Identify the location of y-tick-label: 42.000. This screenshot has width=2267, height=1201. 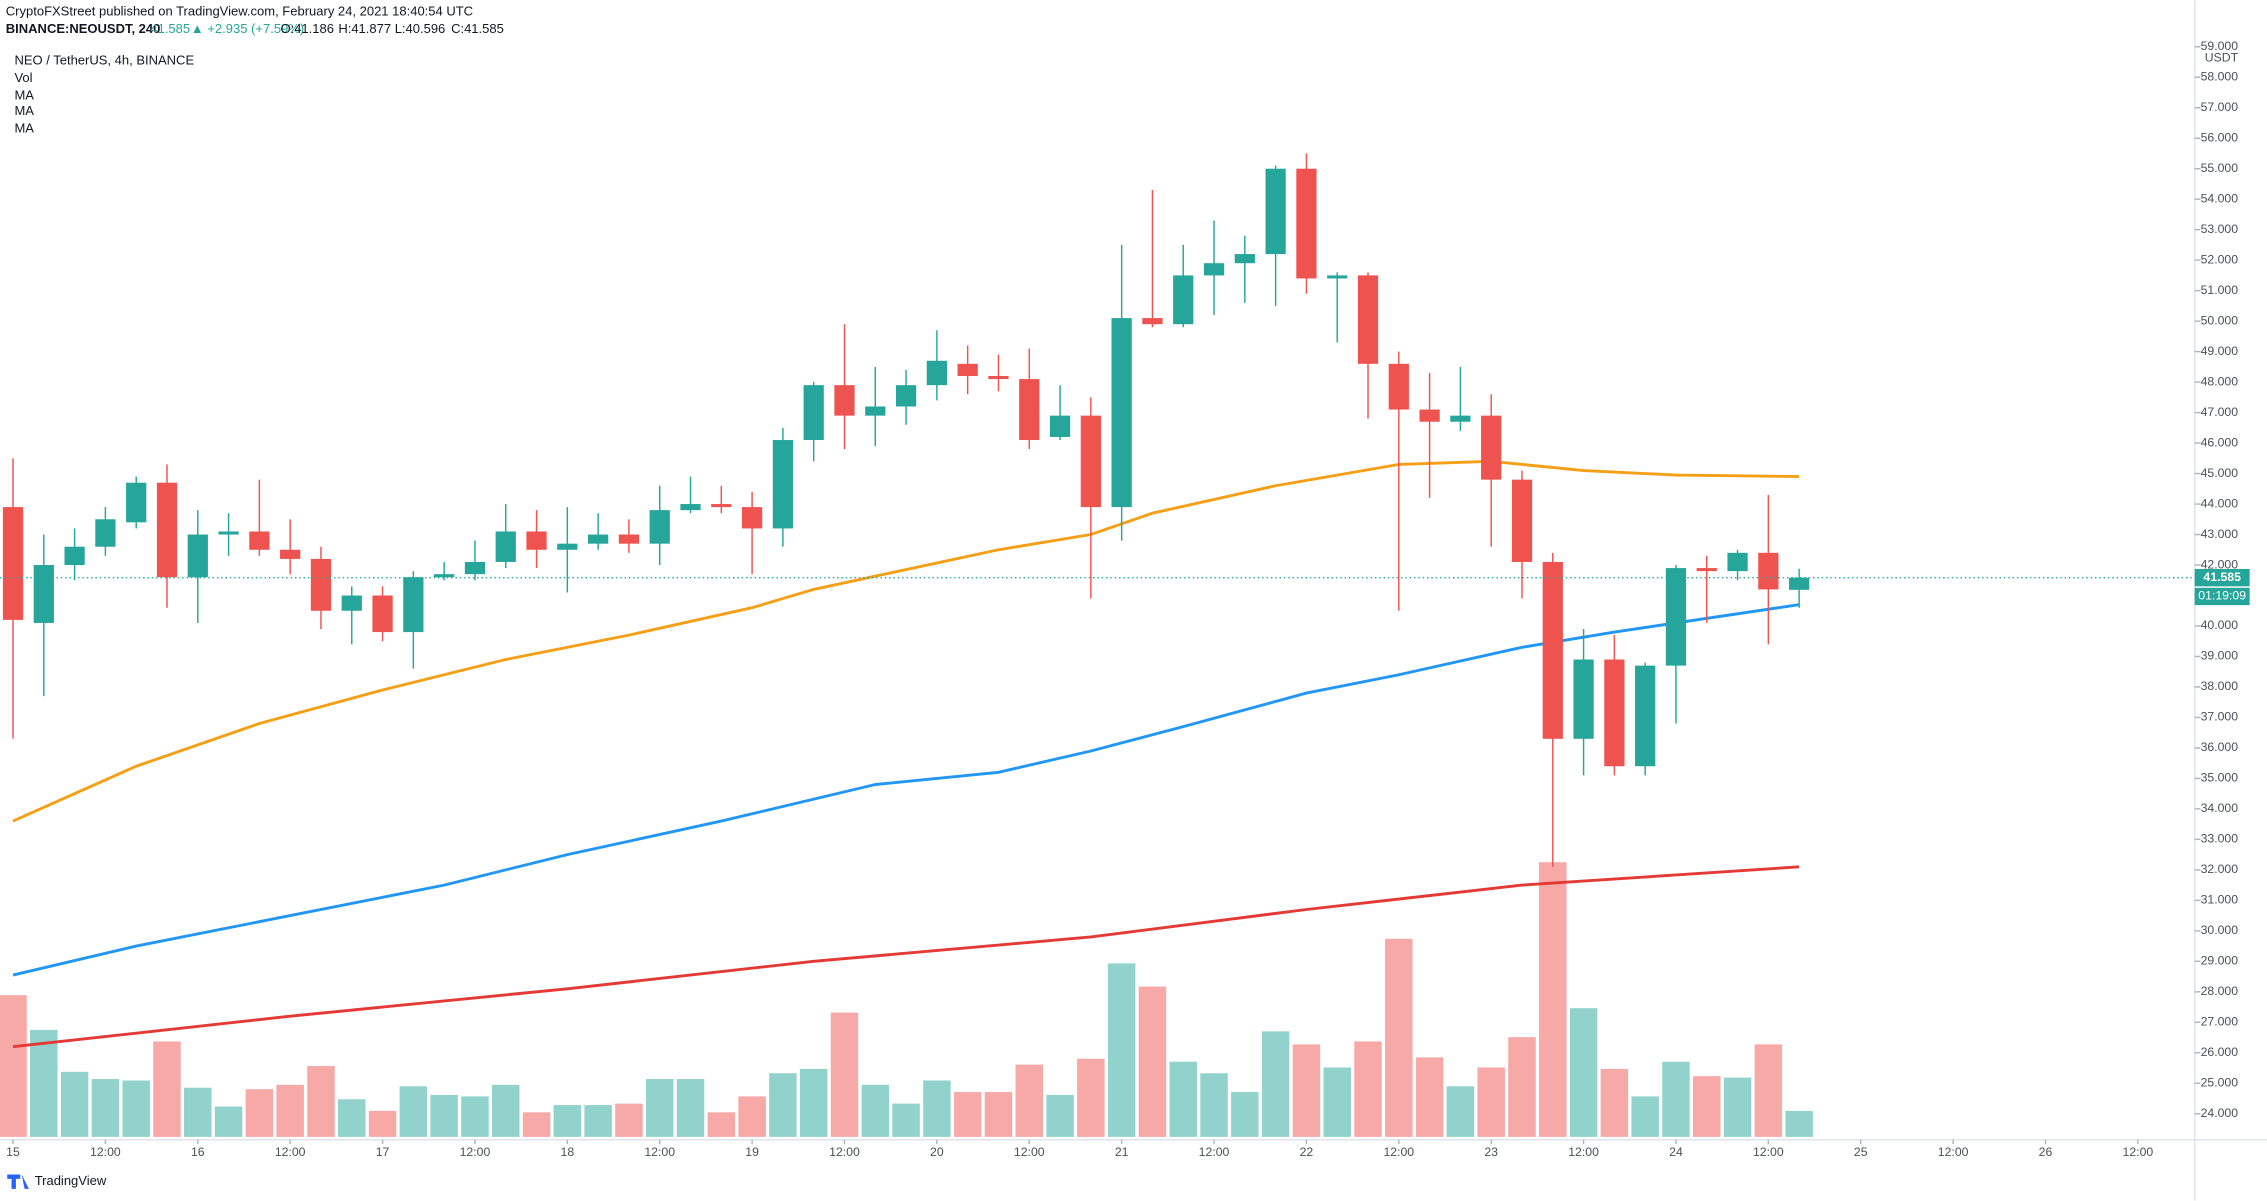
(2220, 564).